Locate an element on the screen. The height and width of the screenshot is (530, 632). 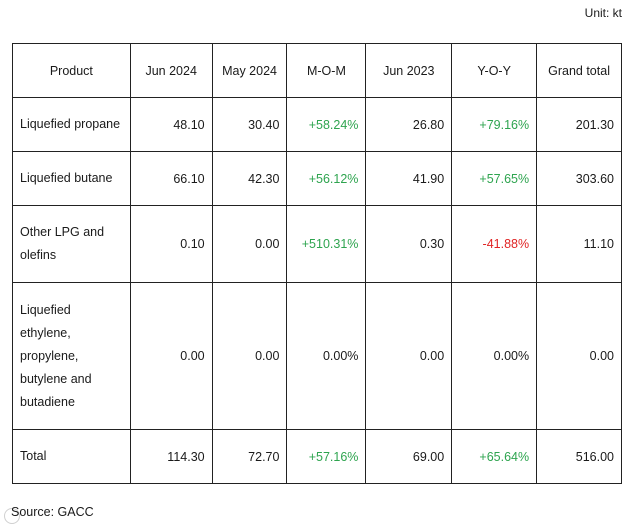
cell-jun-2023: 69.00 is located at coordinates (409, 456).